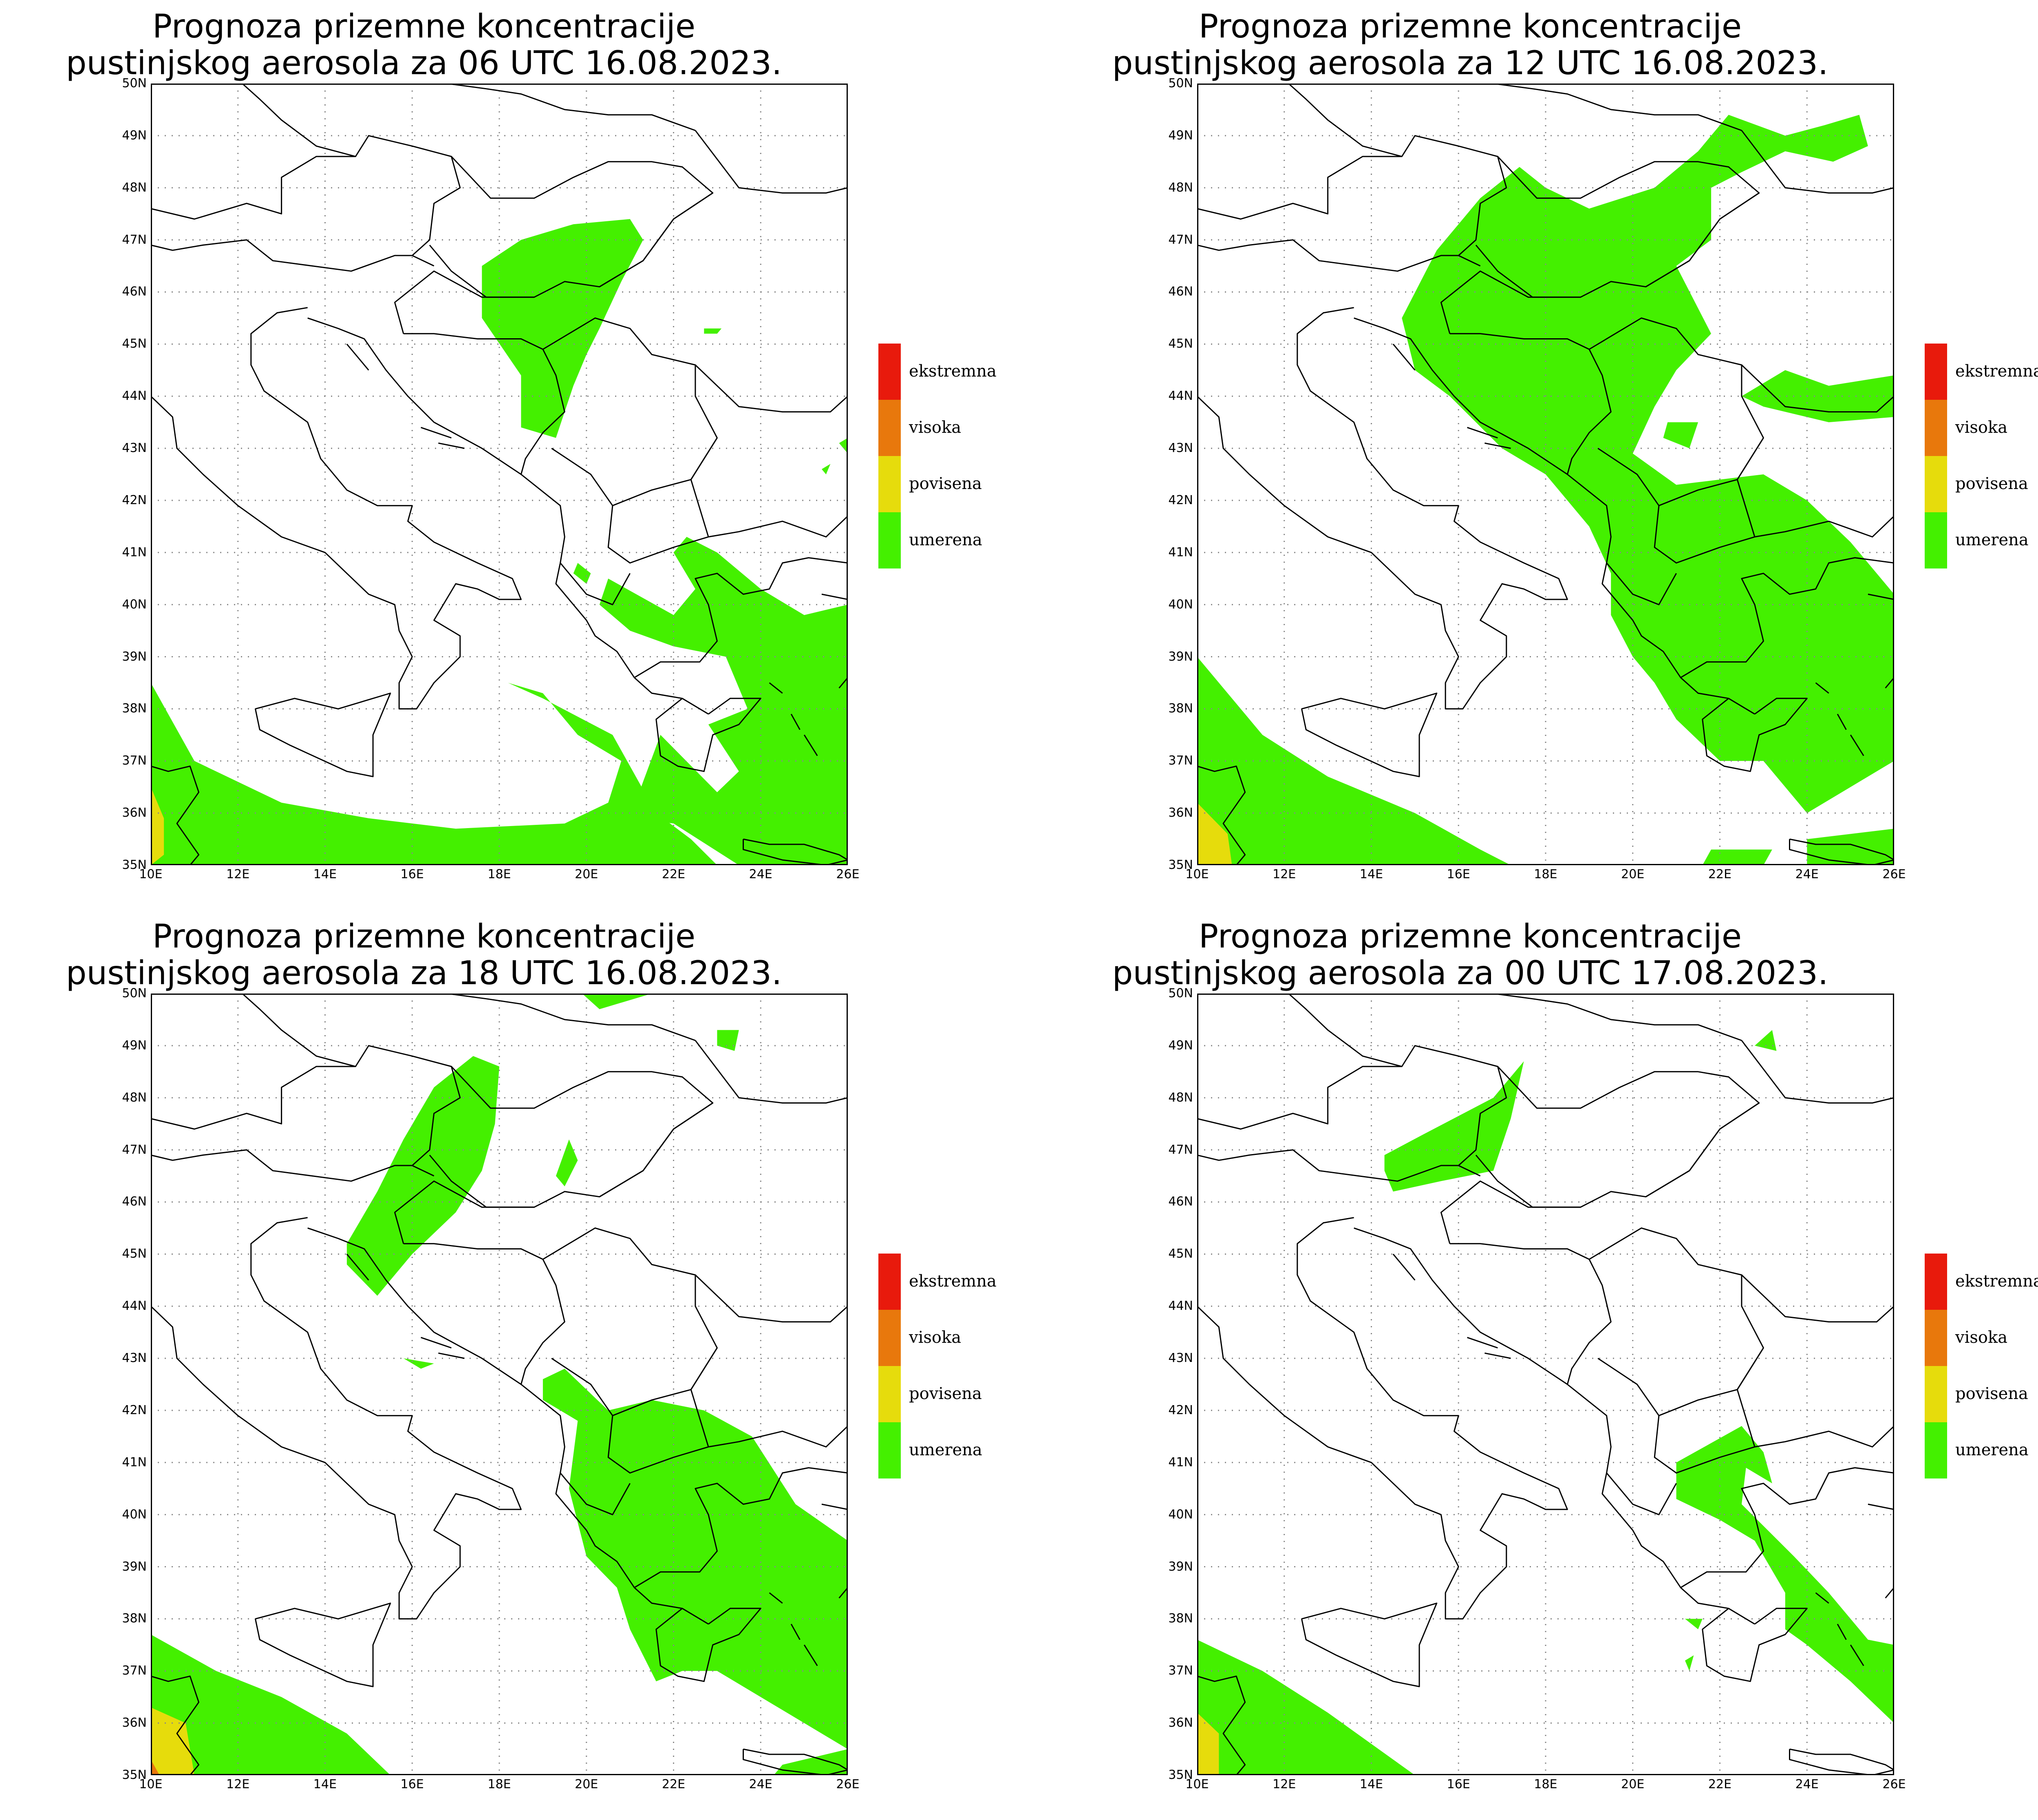 Image resolution: width=2038 pixels, height=1820 pixels. What do you see at coordinates (134, 500) in the screenshot?
I see `latitude-tick-label: 42N` at bounding box center [134, 500].